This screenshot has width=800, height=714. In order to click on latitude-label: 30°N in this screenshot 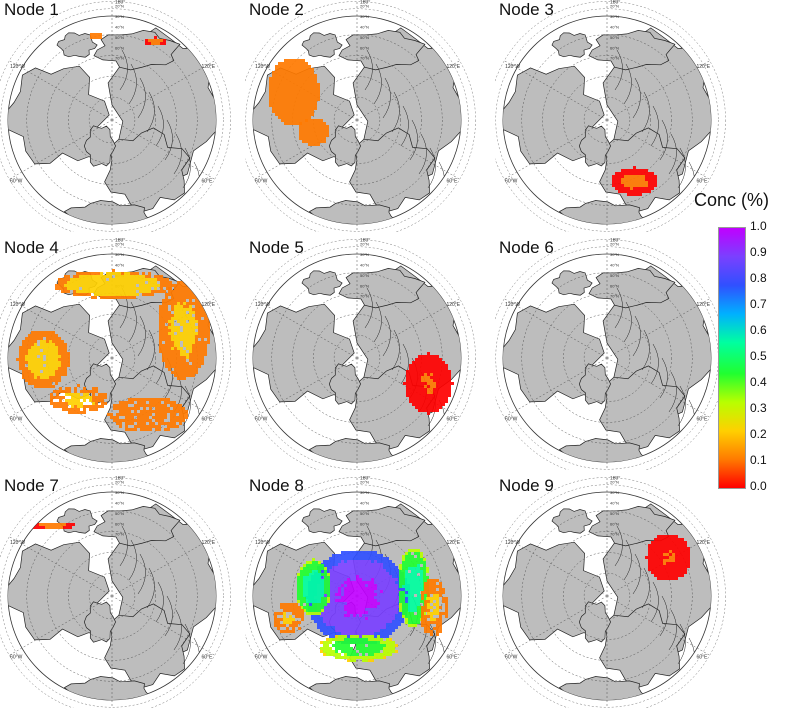, I will do `click(364, 492)`.